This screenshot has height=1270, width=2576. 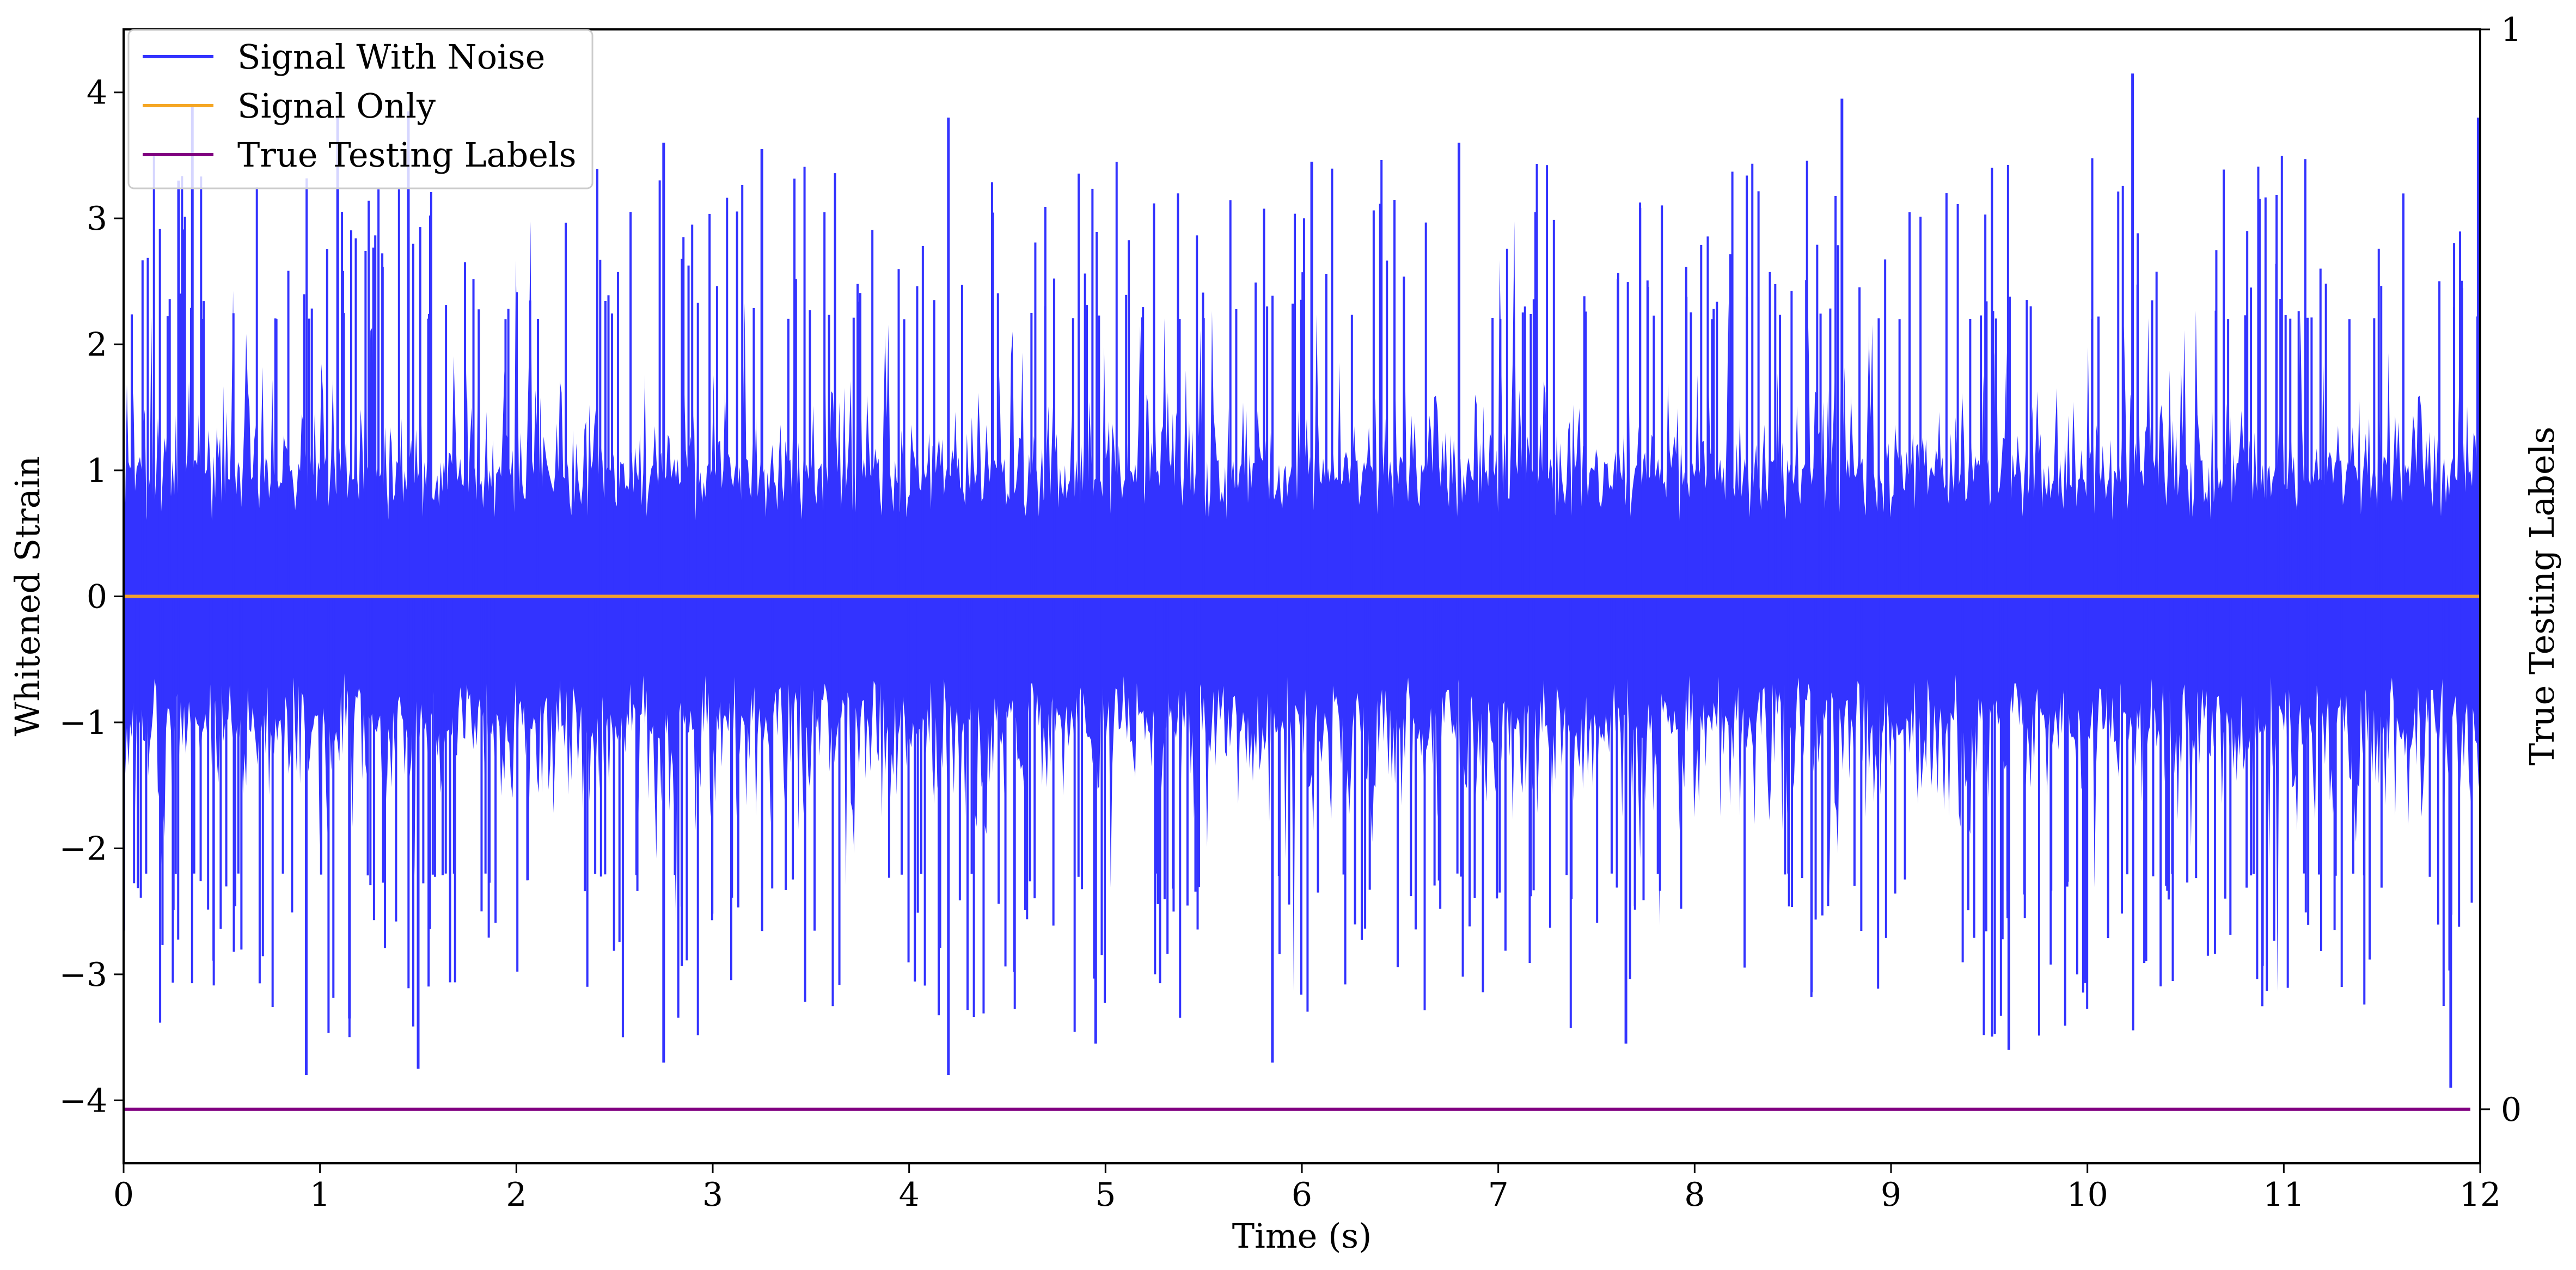 I want to click on x-tick-label: 0, so click(x=123, y=1195).